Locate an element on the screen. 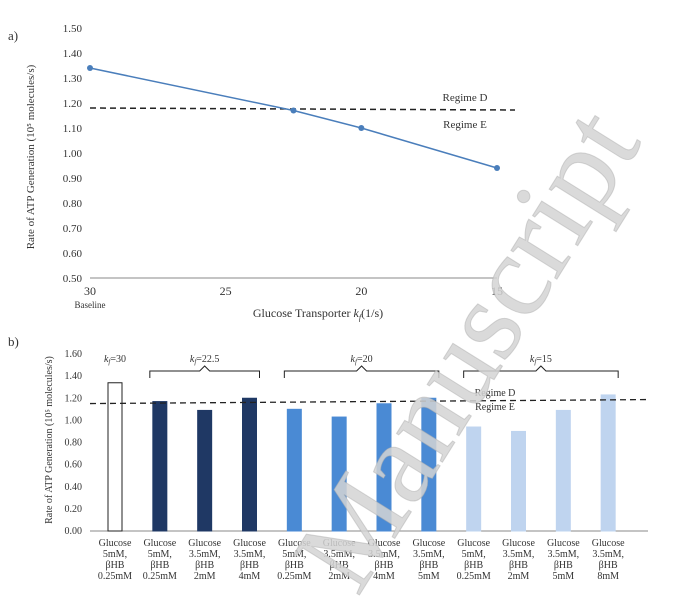 The image size is (677, 609). panel-b-ytick-label: 0.60 is located at coordinates (74, 465).